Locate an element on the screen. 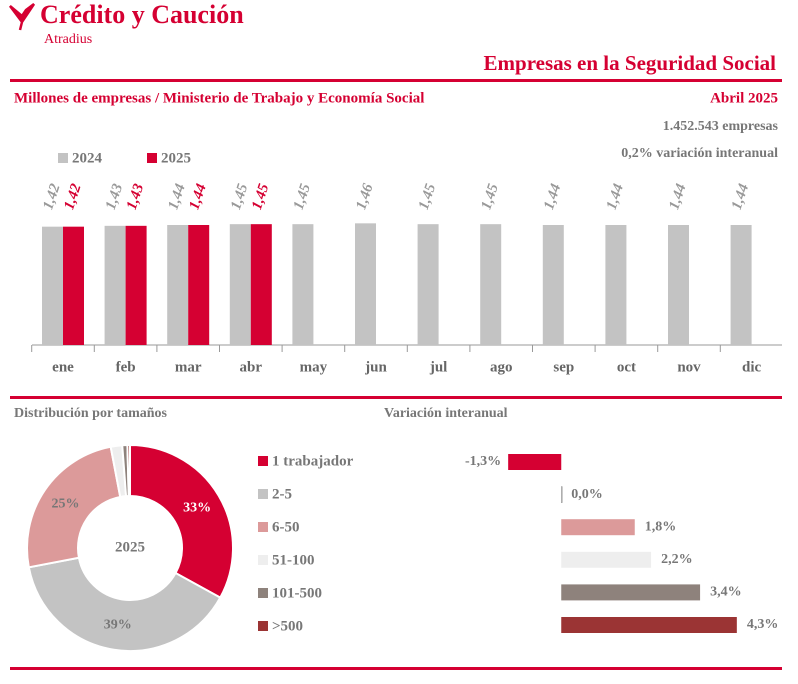  date: Abril 2025 is located at coordinates (744, 98).